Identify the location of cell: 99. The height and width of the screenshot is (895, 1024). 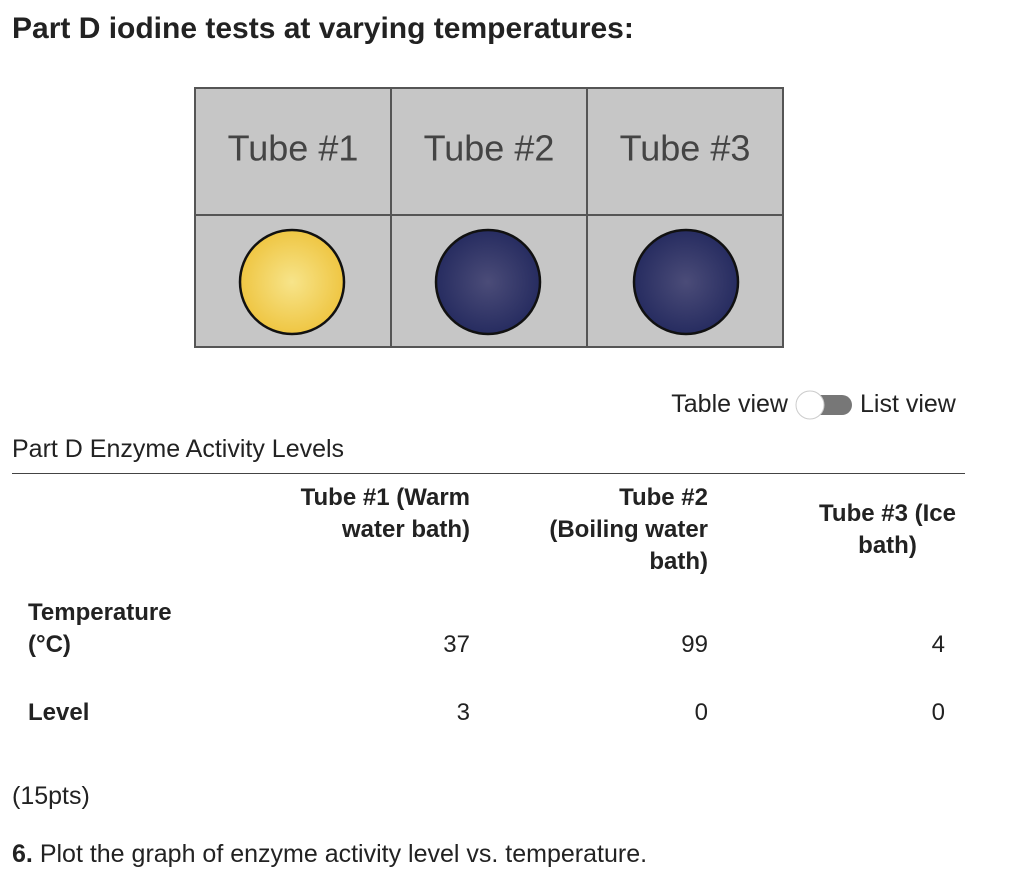
(694, 644).